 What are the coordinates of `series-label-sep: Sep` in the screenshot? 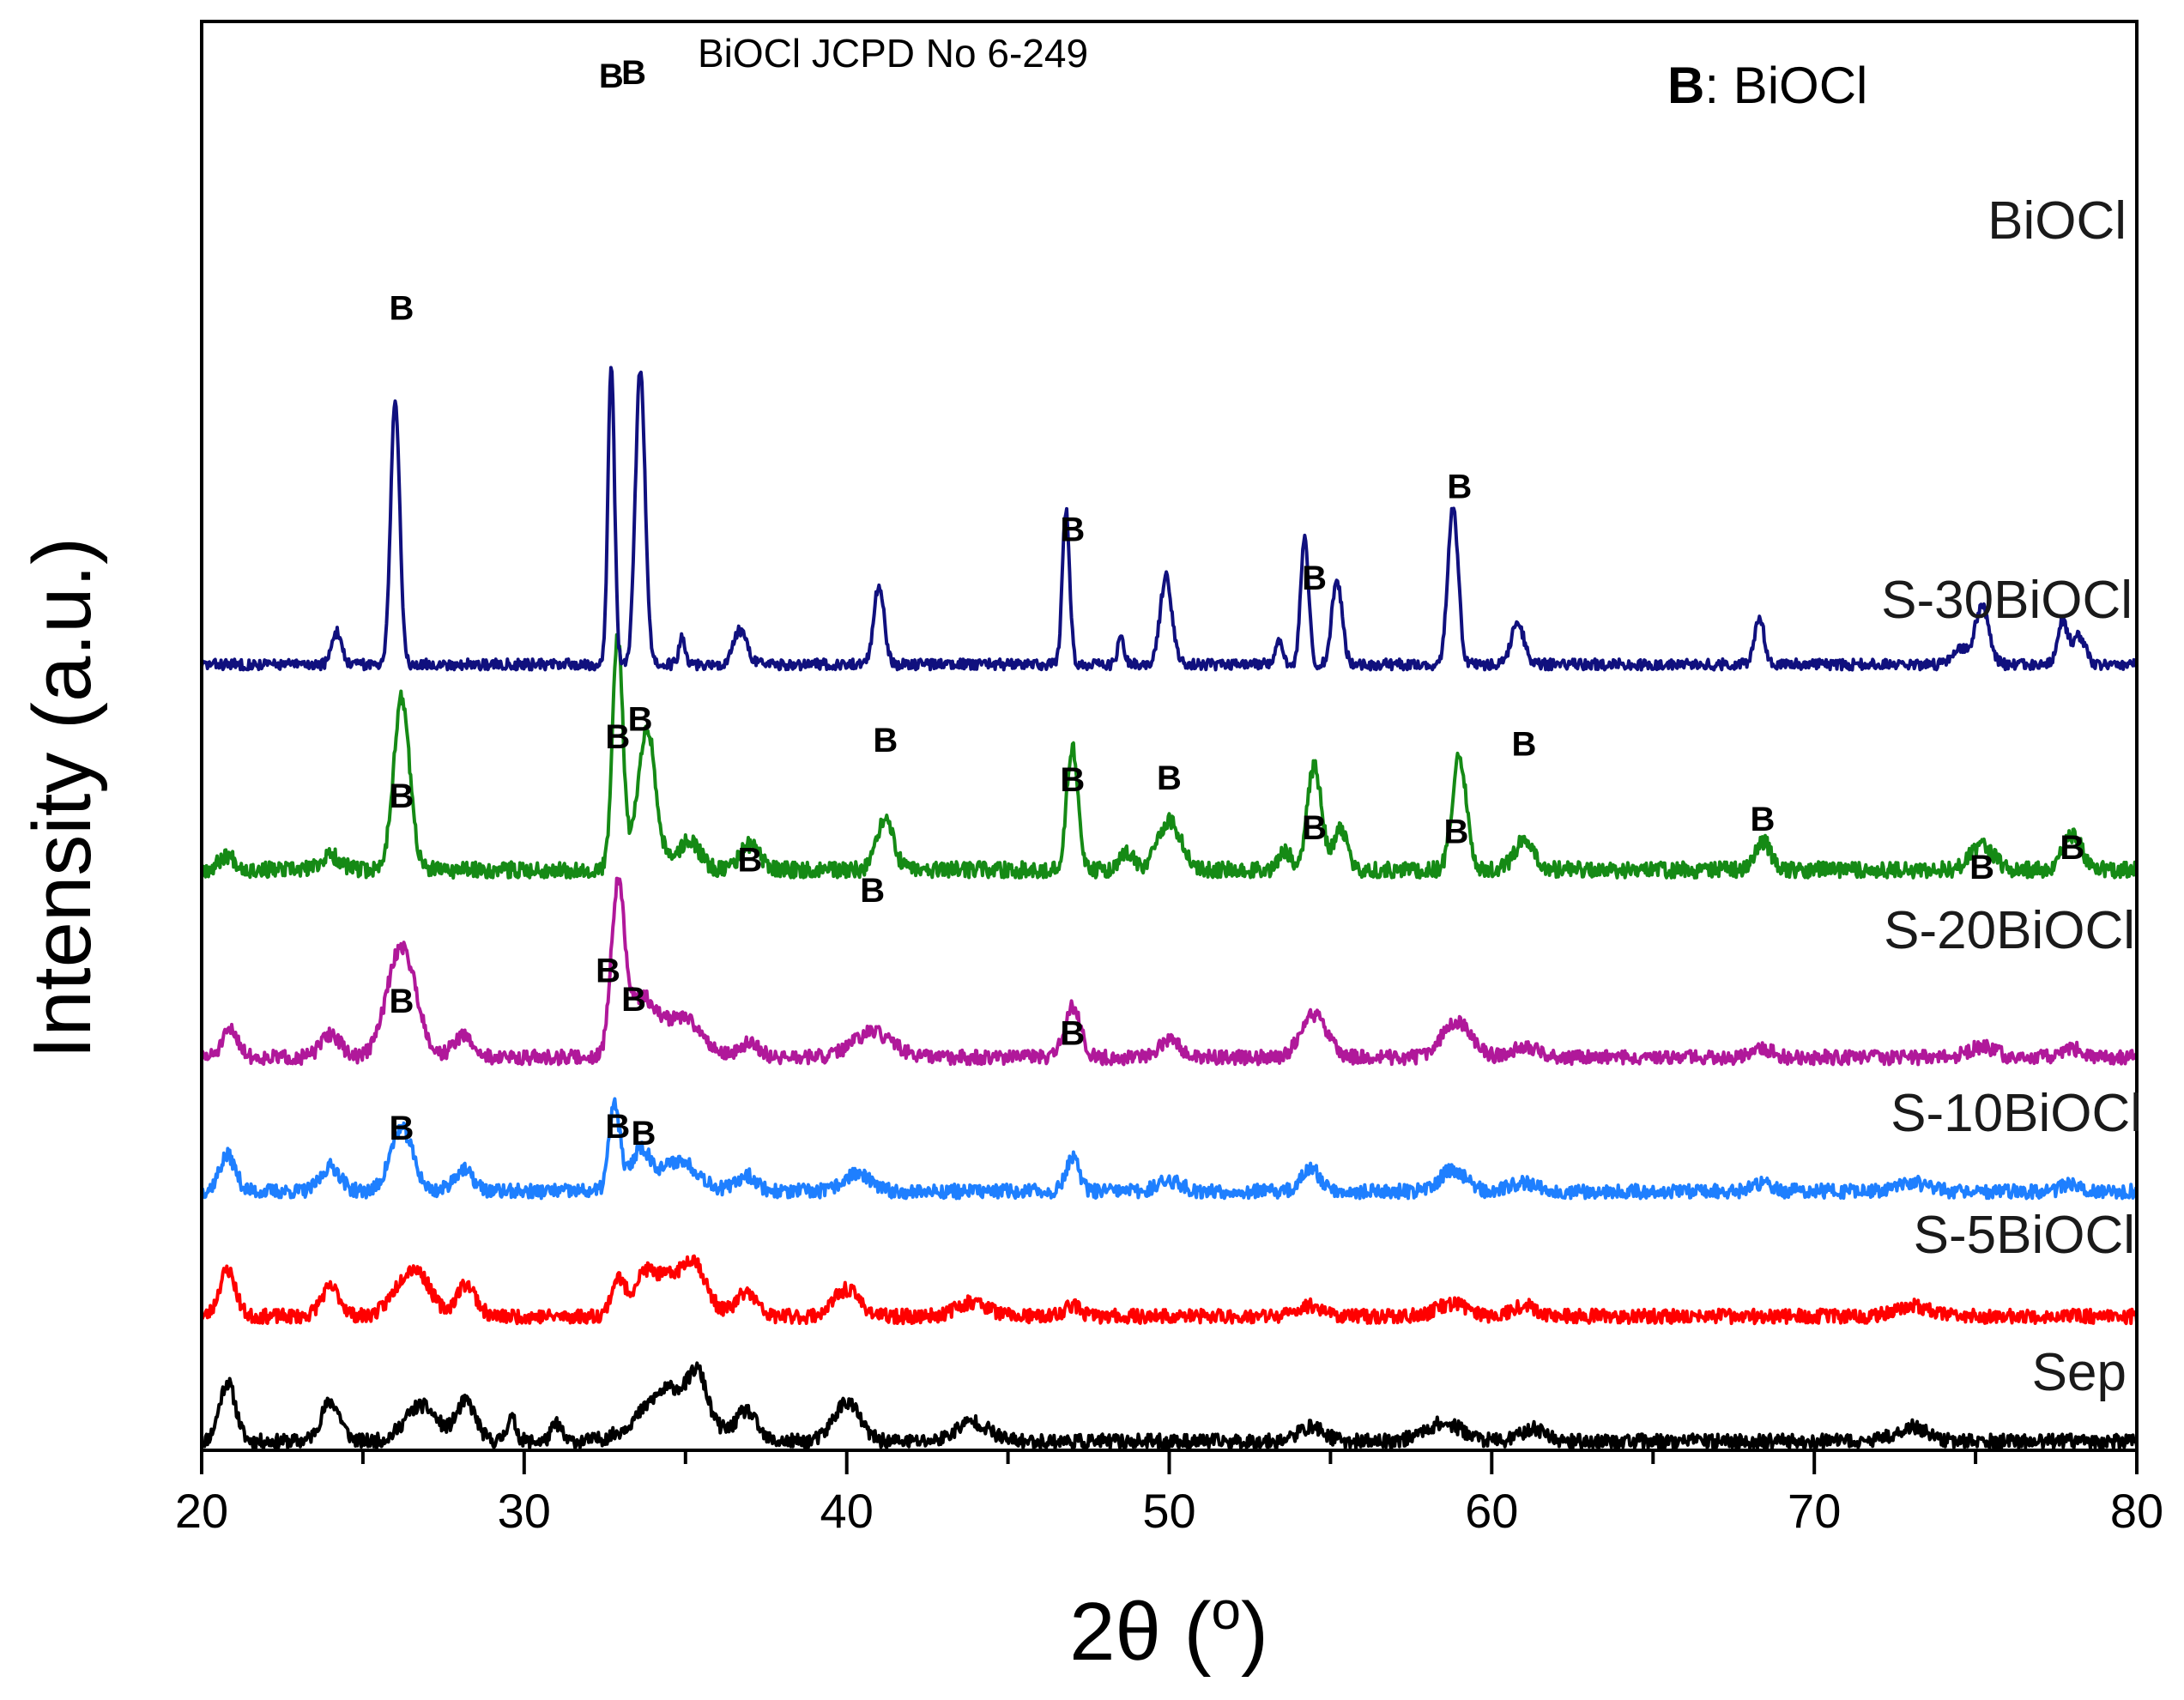 It's located at (2080, 1372).